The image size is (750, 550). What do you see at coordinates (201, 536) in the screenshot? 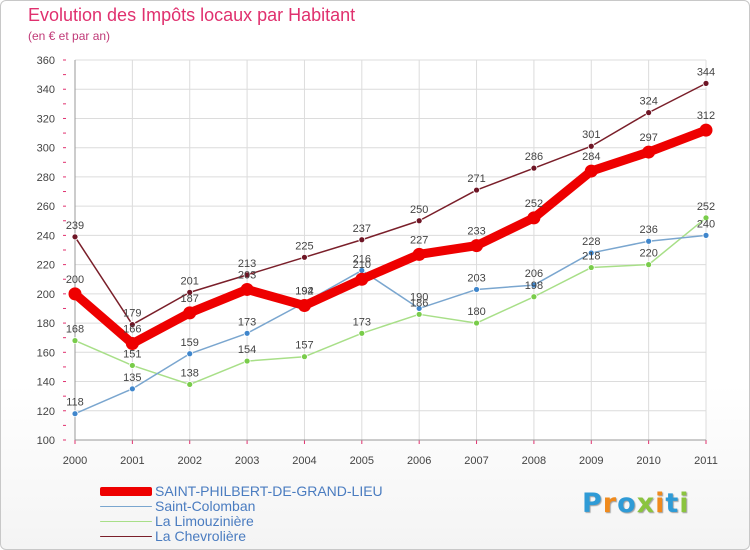
I see `legend-label: La Chevrolière` at bounding box center [201, 536].